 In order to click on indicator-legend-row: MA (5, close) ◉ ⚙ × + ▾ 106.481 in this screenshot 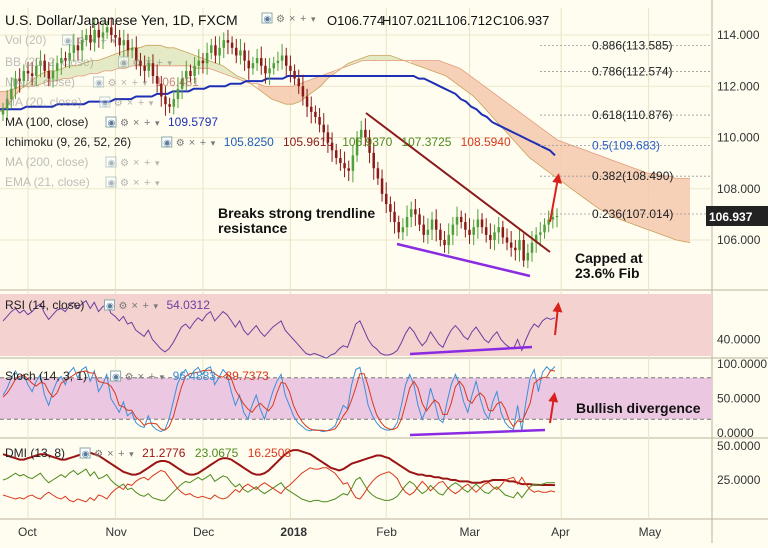, I will do `click(102, 82)`.